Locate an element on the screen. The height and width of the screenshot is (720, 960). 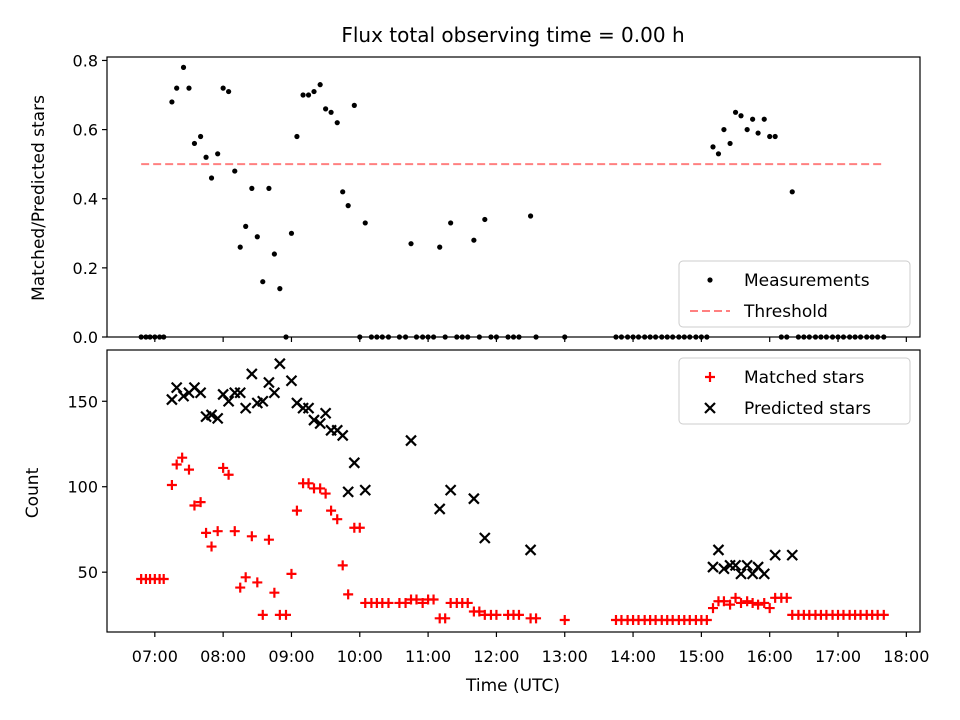
panel0-ytick-label-3: 0.6 is located at coordinates (85, 130).